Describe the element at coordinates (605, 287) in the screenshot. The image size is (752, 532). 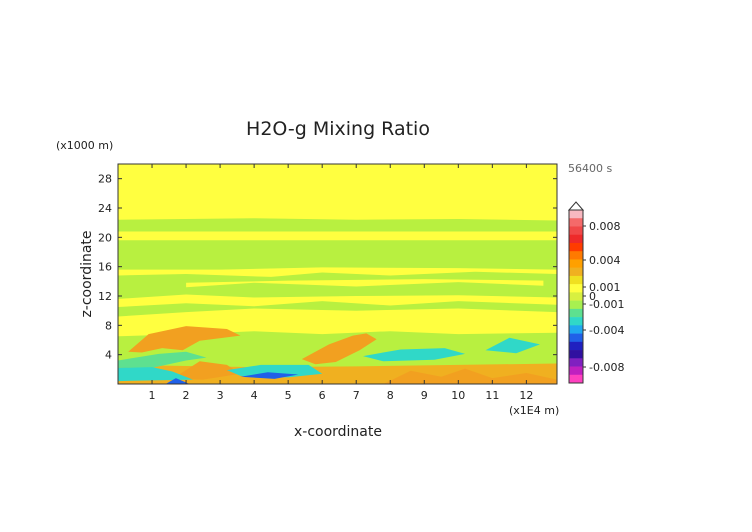
I see `colorbar-tick-label: 0.001` at that location.